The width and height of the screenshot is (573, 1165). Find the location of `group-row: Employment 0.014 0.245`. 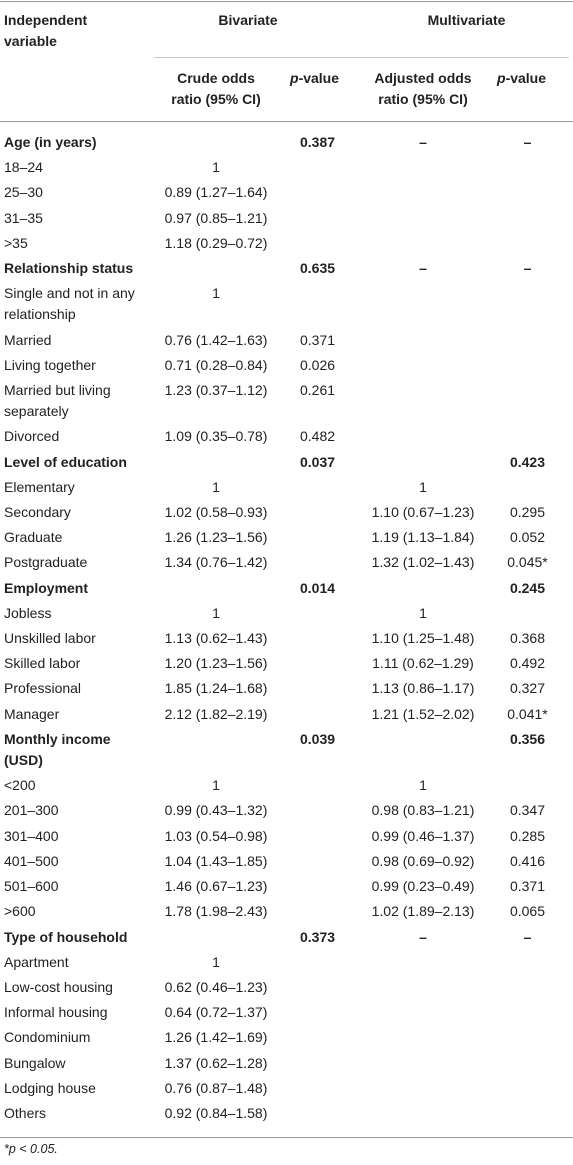

group-row: Employment 0.014 0.245 is located at coordinates (286, 588).